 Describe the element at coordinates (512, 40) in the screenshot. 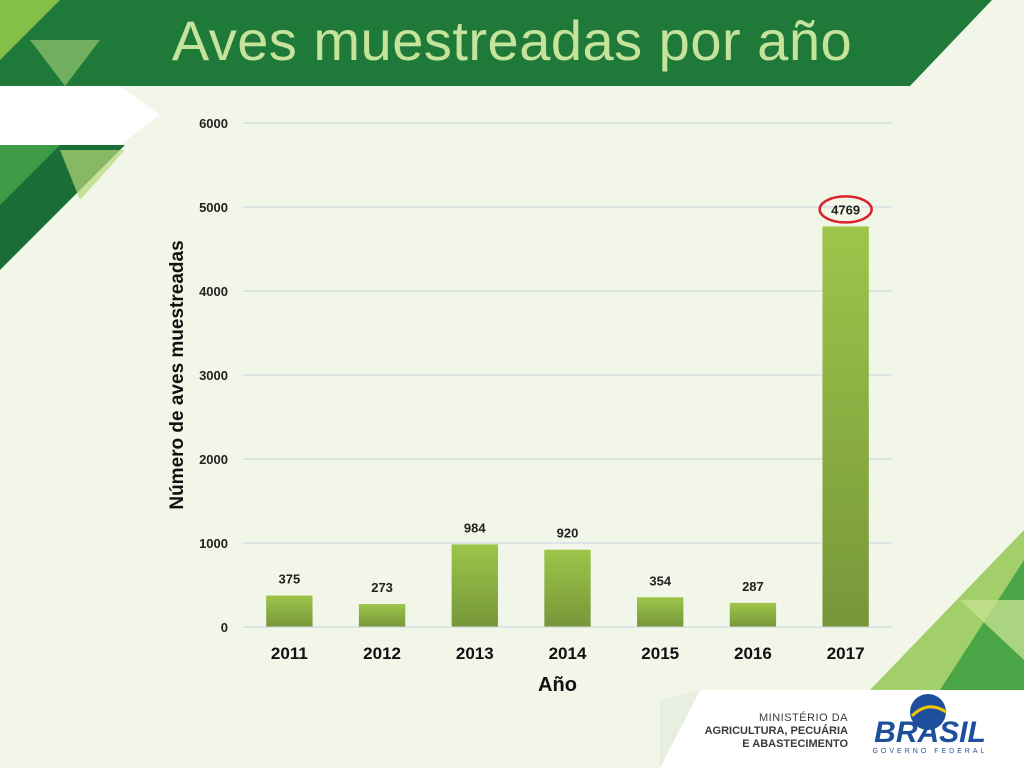

I see `slide-title: Aves muestreadas por año` at that location.